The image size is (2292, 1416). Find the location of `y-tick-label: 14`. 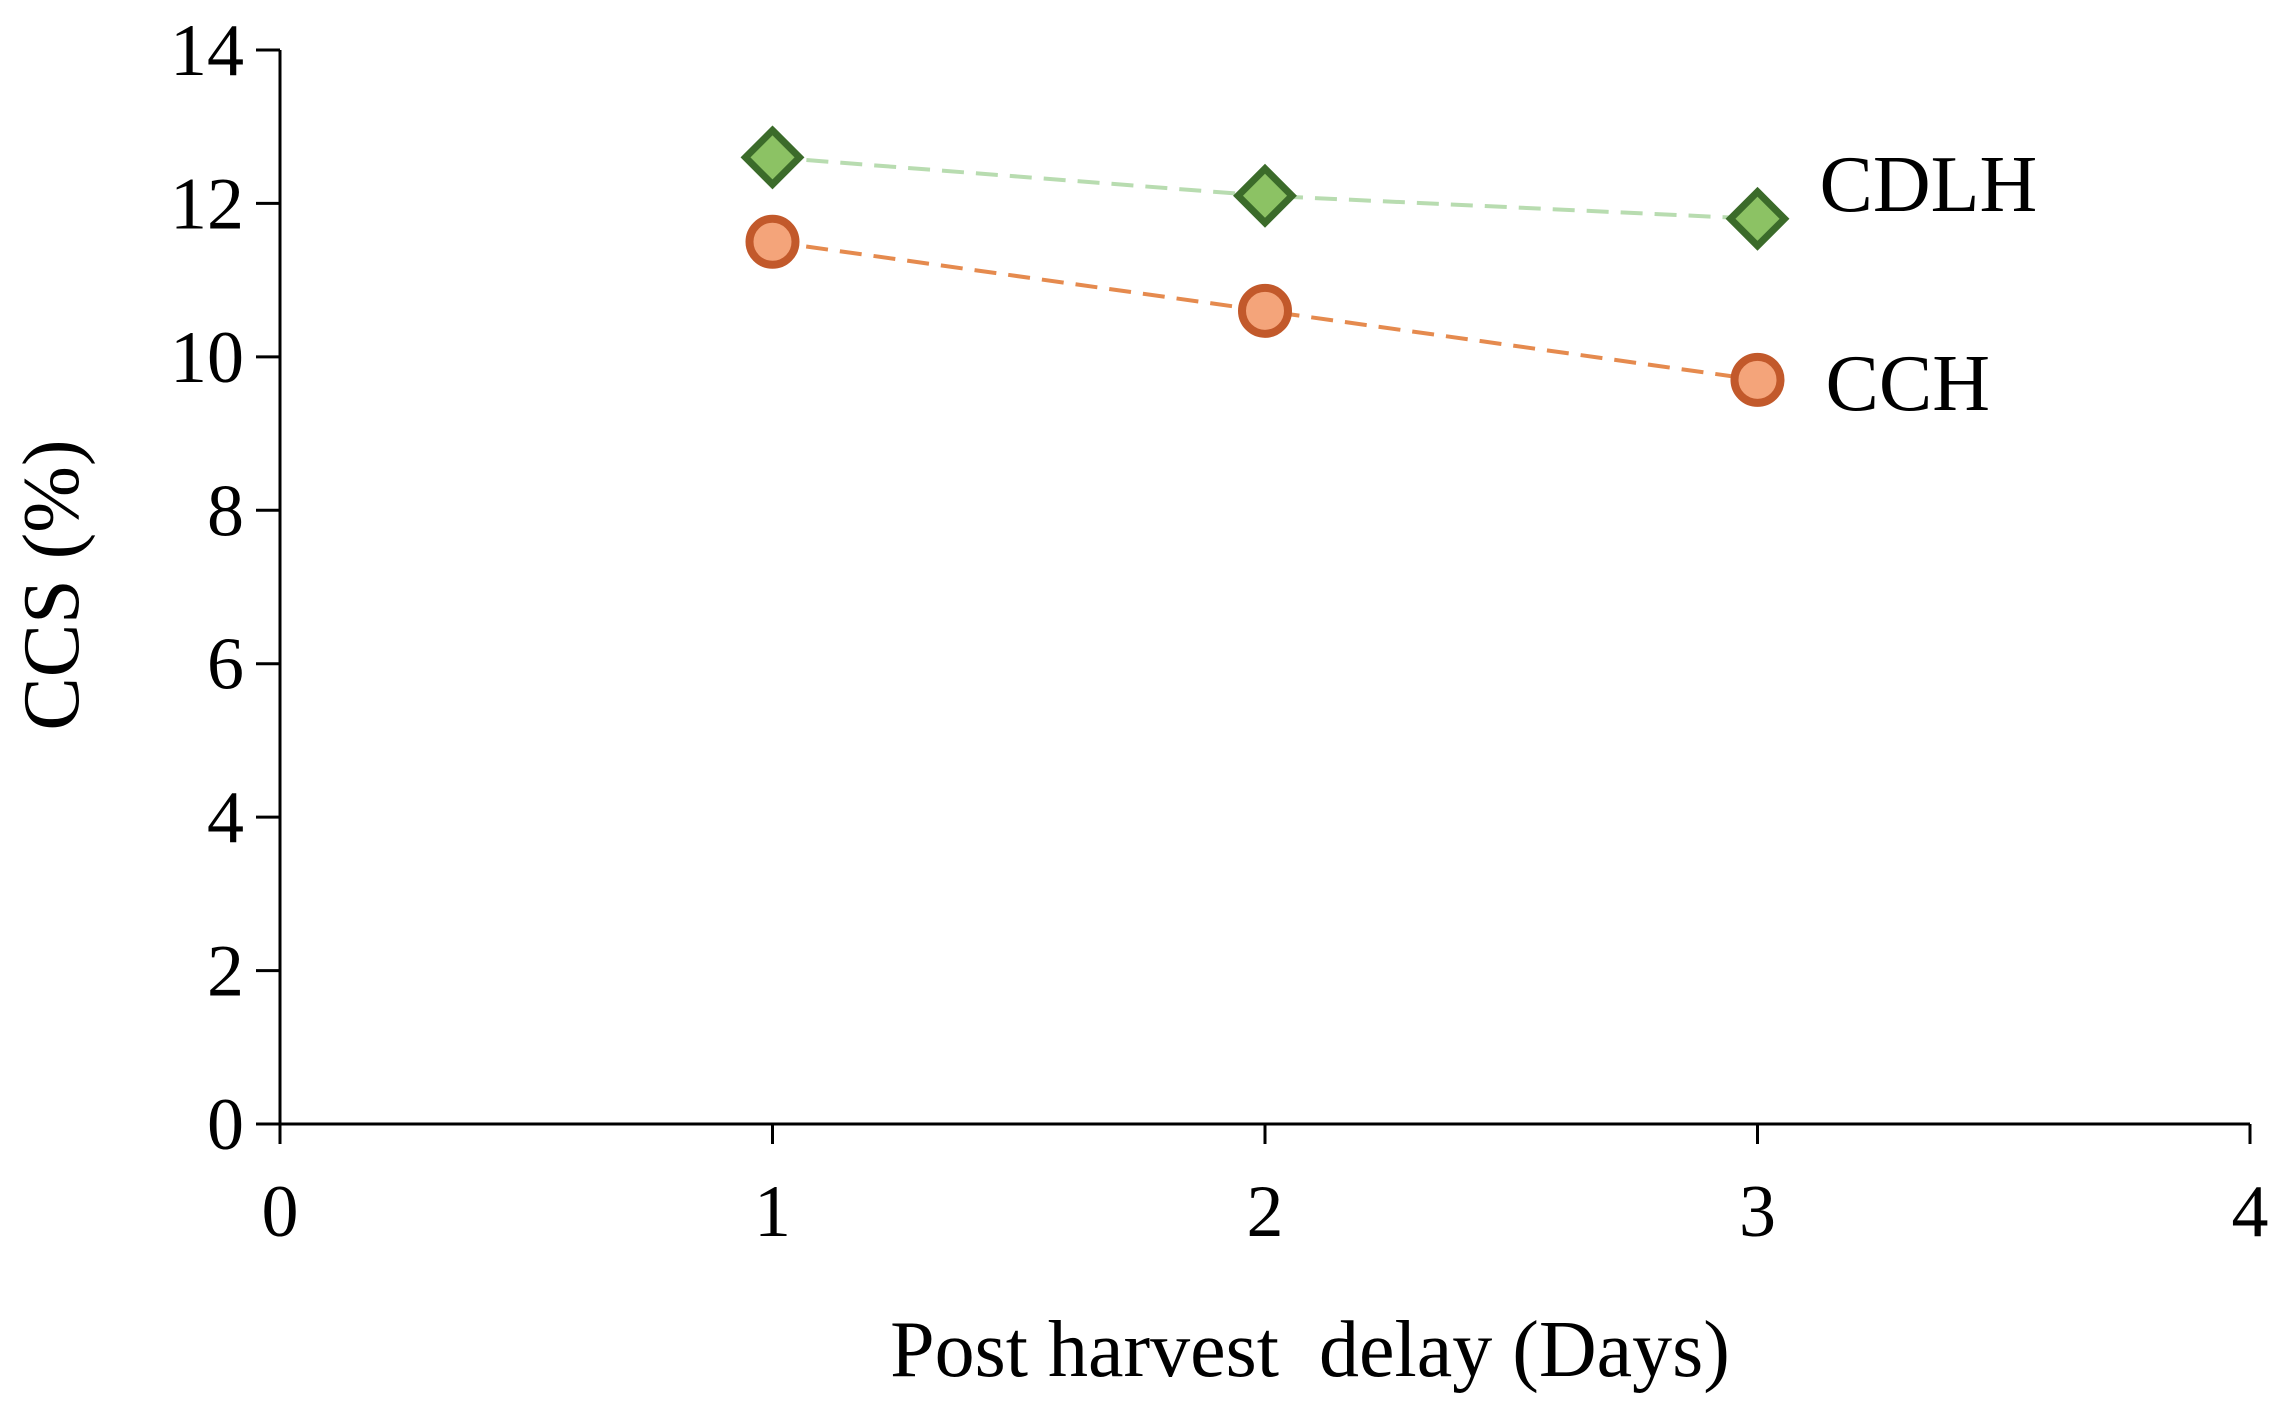

y-tick-label: 14 is located at coordinates (207, 51).